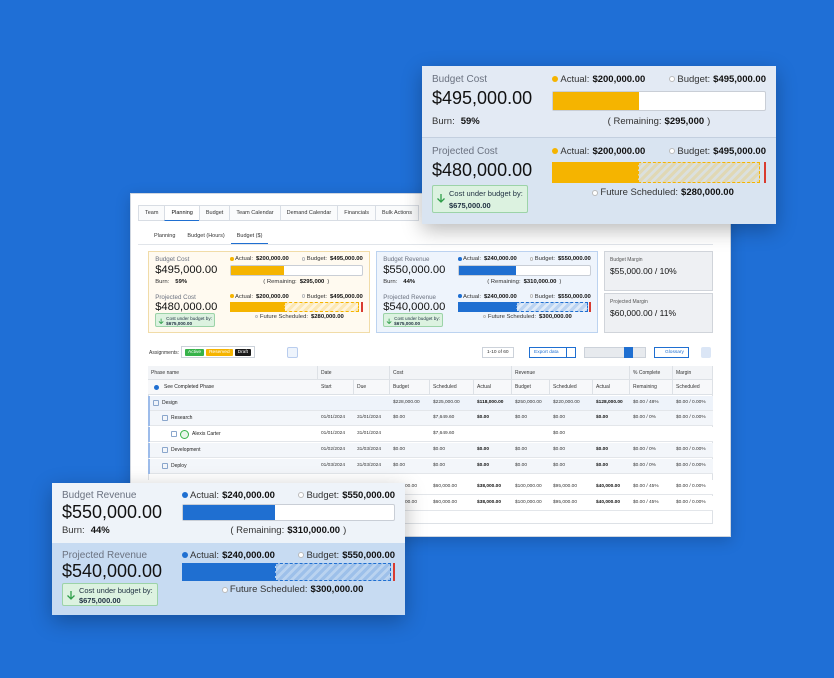  What do you see at coordinates (445, 486) in the screenshot?
I see `table-cell: $60,000.00` at bounding box center [445, 486].